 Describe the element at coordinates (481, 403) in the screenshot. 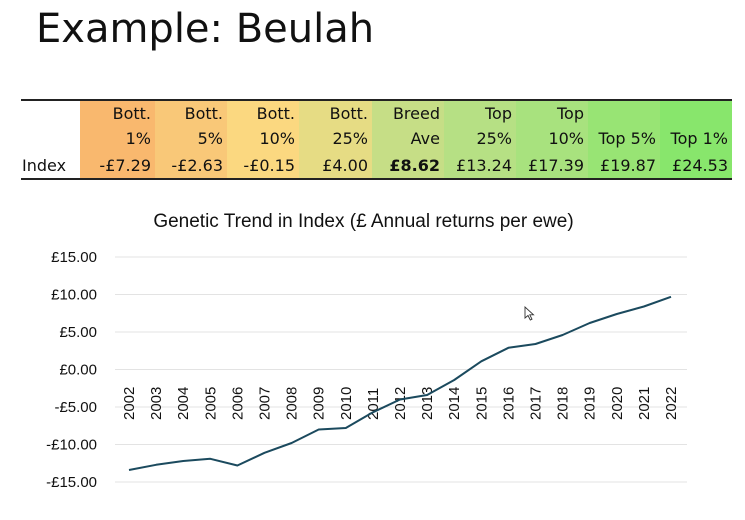

I see `x-tick-label: 2015` at that location.